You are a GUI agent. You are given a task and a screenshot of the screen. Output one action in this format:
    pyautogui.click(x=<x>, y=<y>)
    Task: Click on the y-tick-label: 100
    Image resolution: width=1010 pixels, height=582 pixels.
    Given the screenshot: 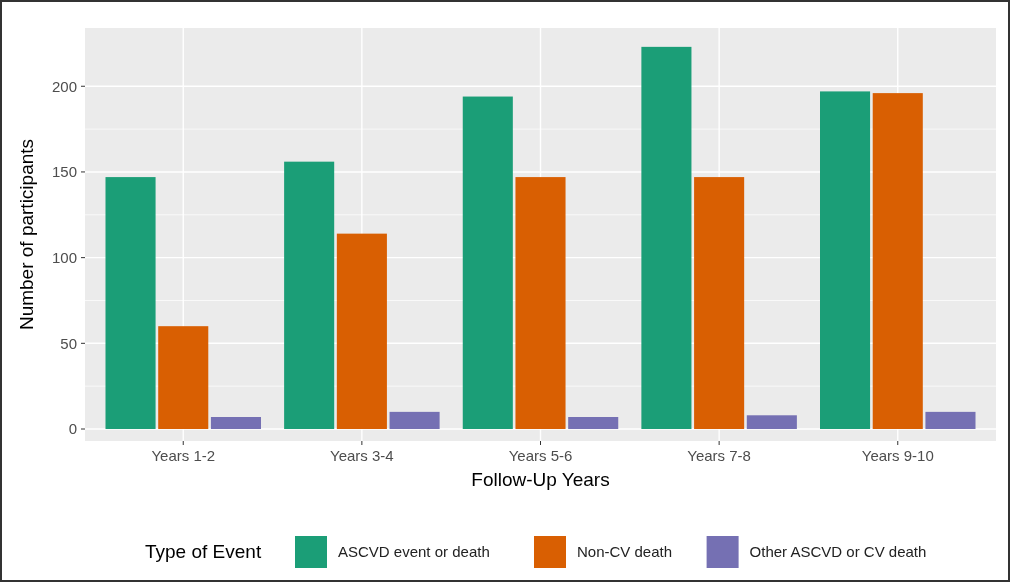 What is the action you would take?
    pyautogui.click(x=64, y=257)
    